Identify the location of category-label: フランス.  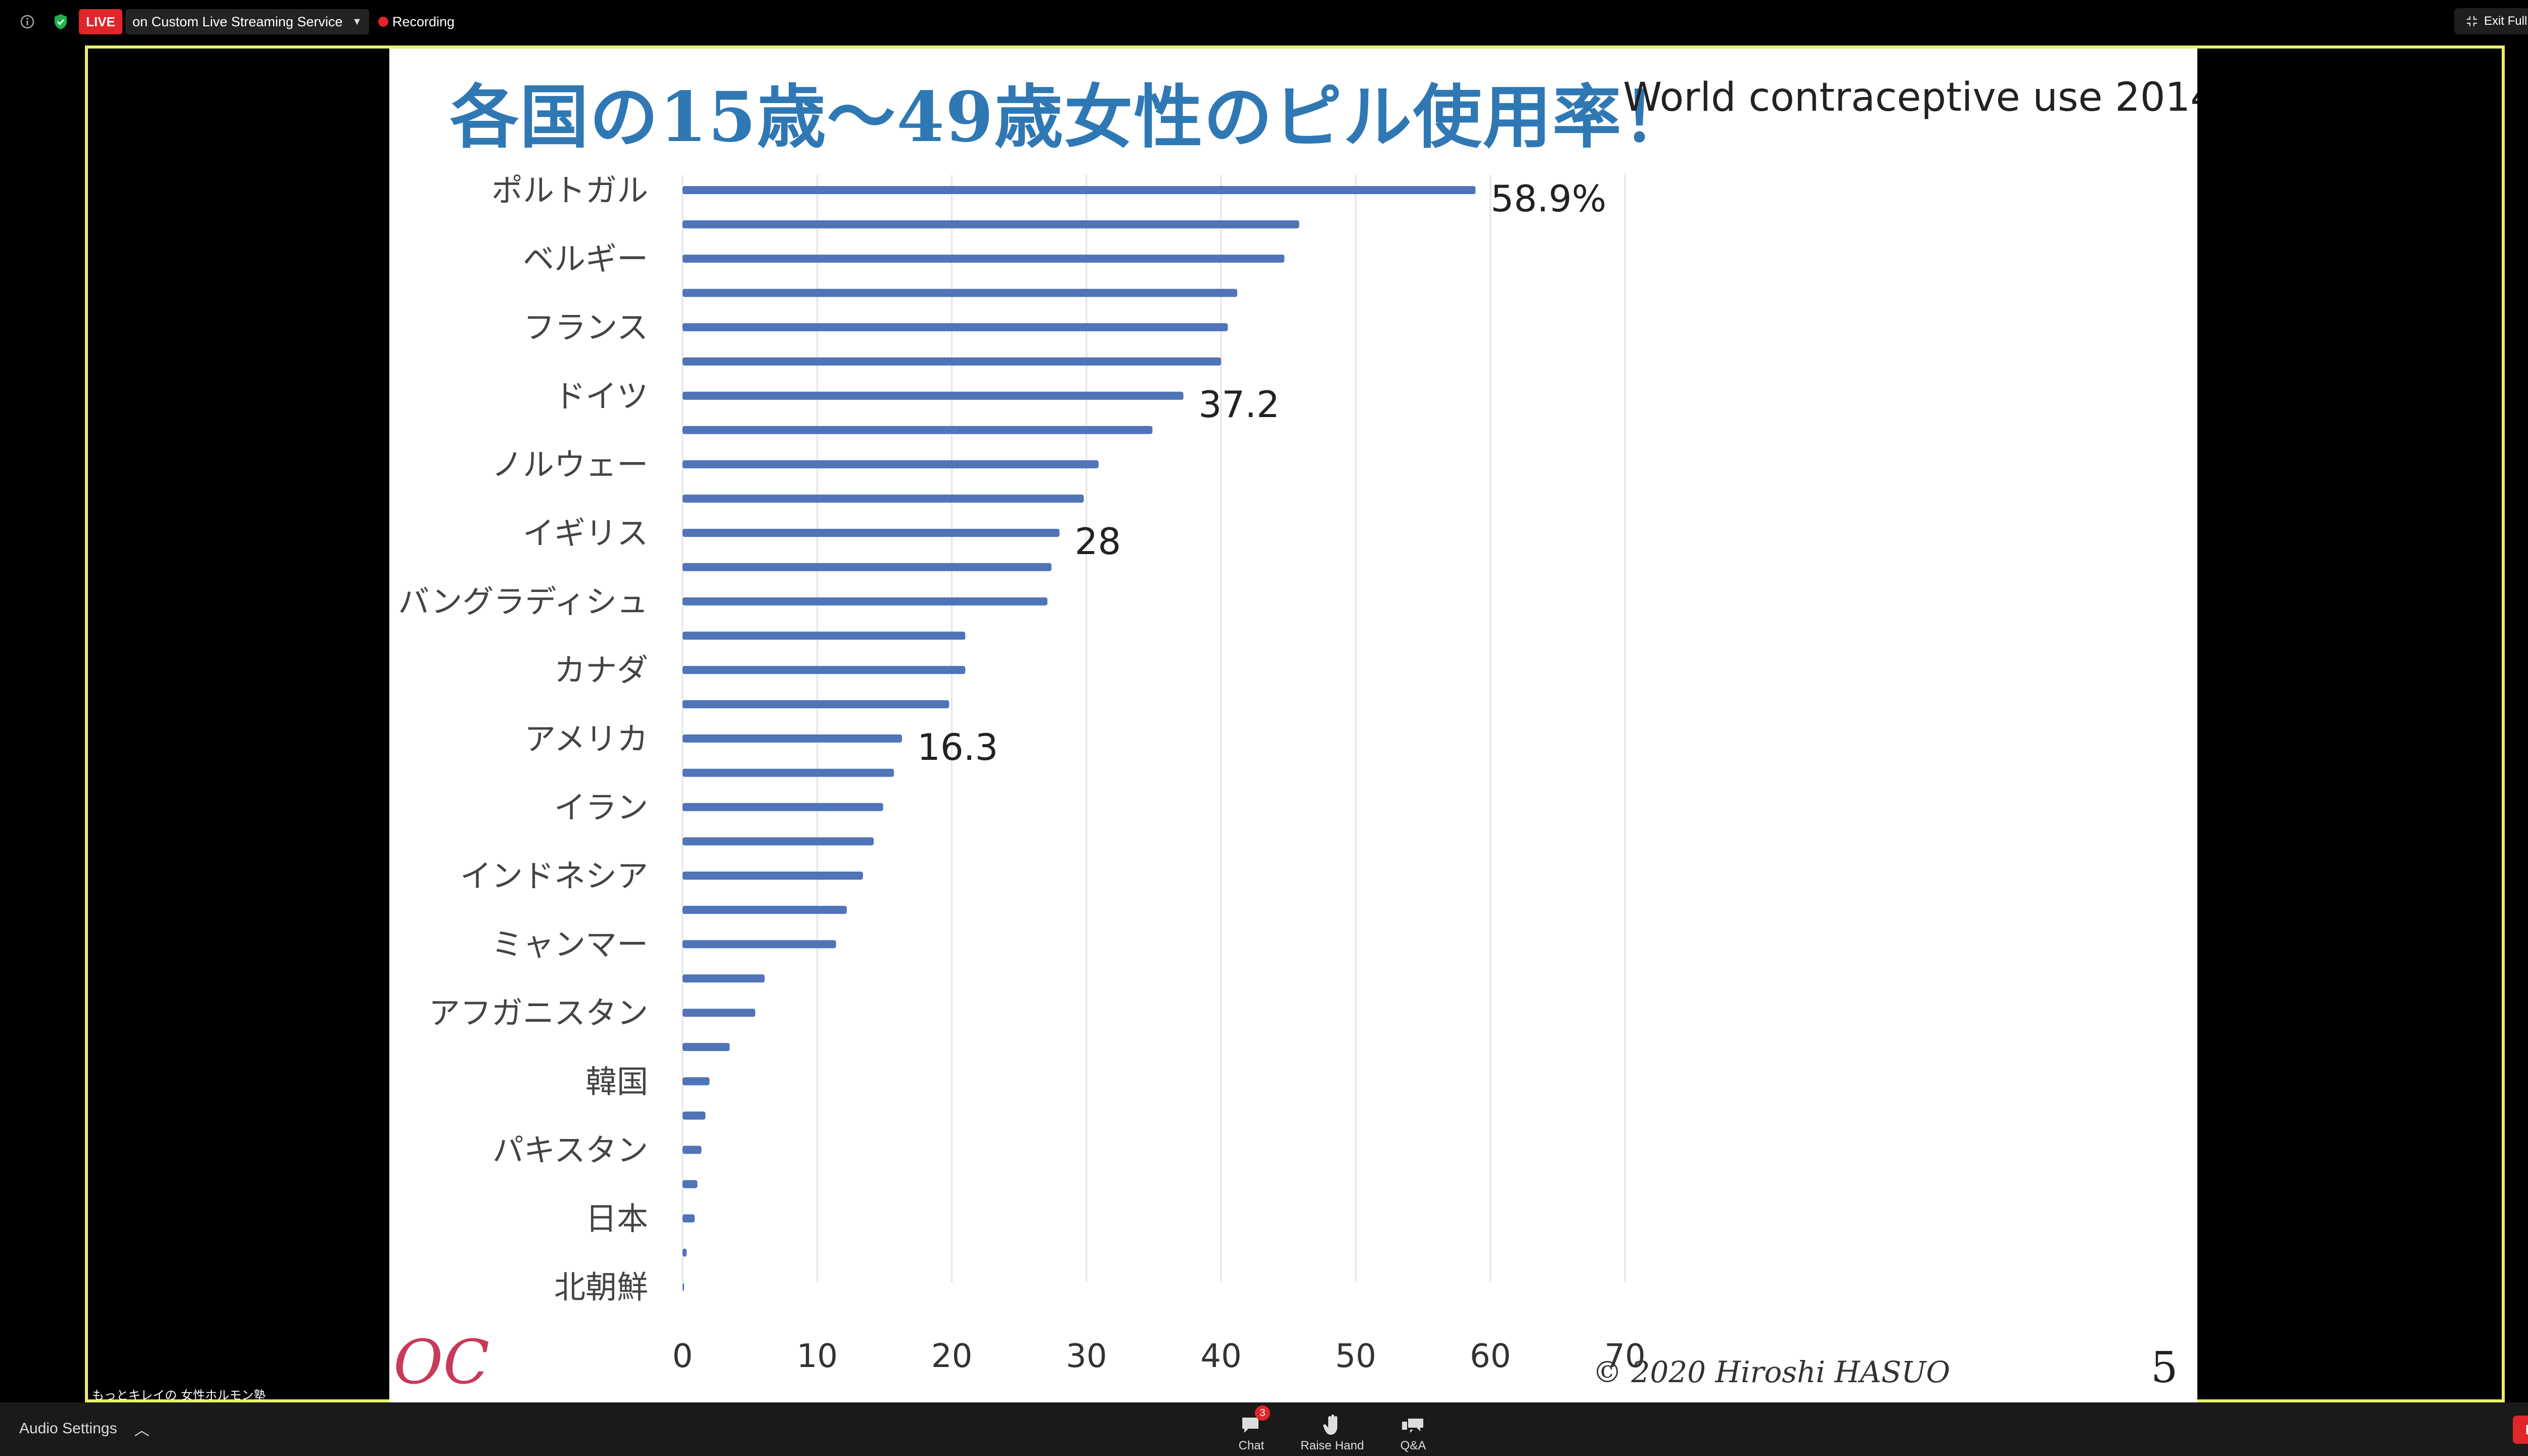
(586, 327).